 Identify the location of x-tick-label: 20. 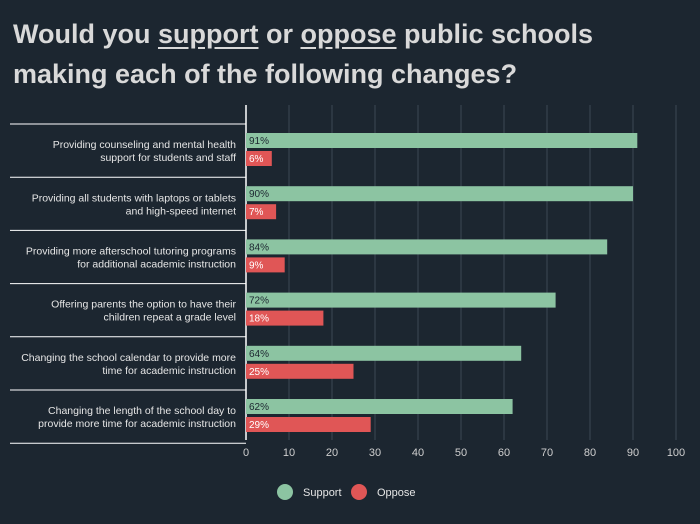
(332, 453).